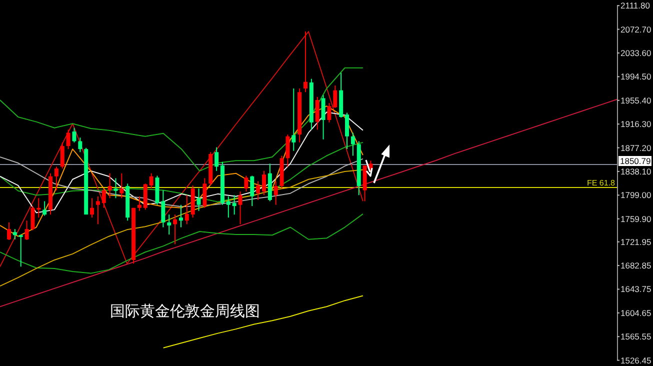 Image resolution: width=653 pixels, height=366 pixels. What do you see at coordinates (636, 29) in the screenshot?
I see `y-tick-label: 2072.70` at bounding box center [636, 29].